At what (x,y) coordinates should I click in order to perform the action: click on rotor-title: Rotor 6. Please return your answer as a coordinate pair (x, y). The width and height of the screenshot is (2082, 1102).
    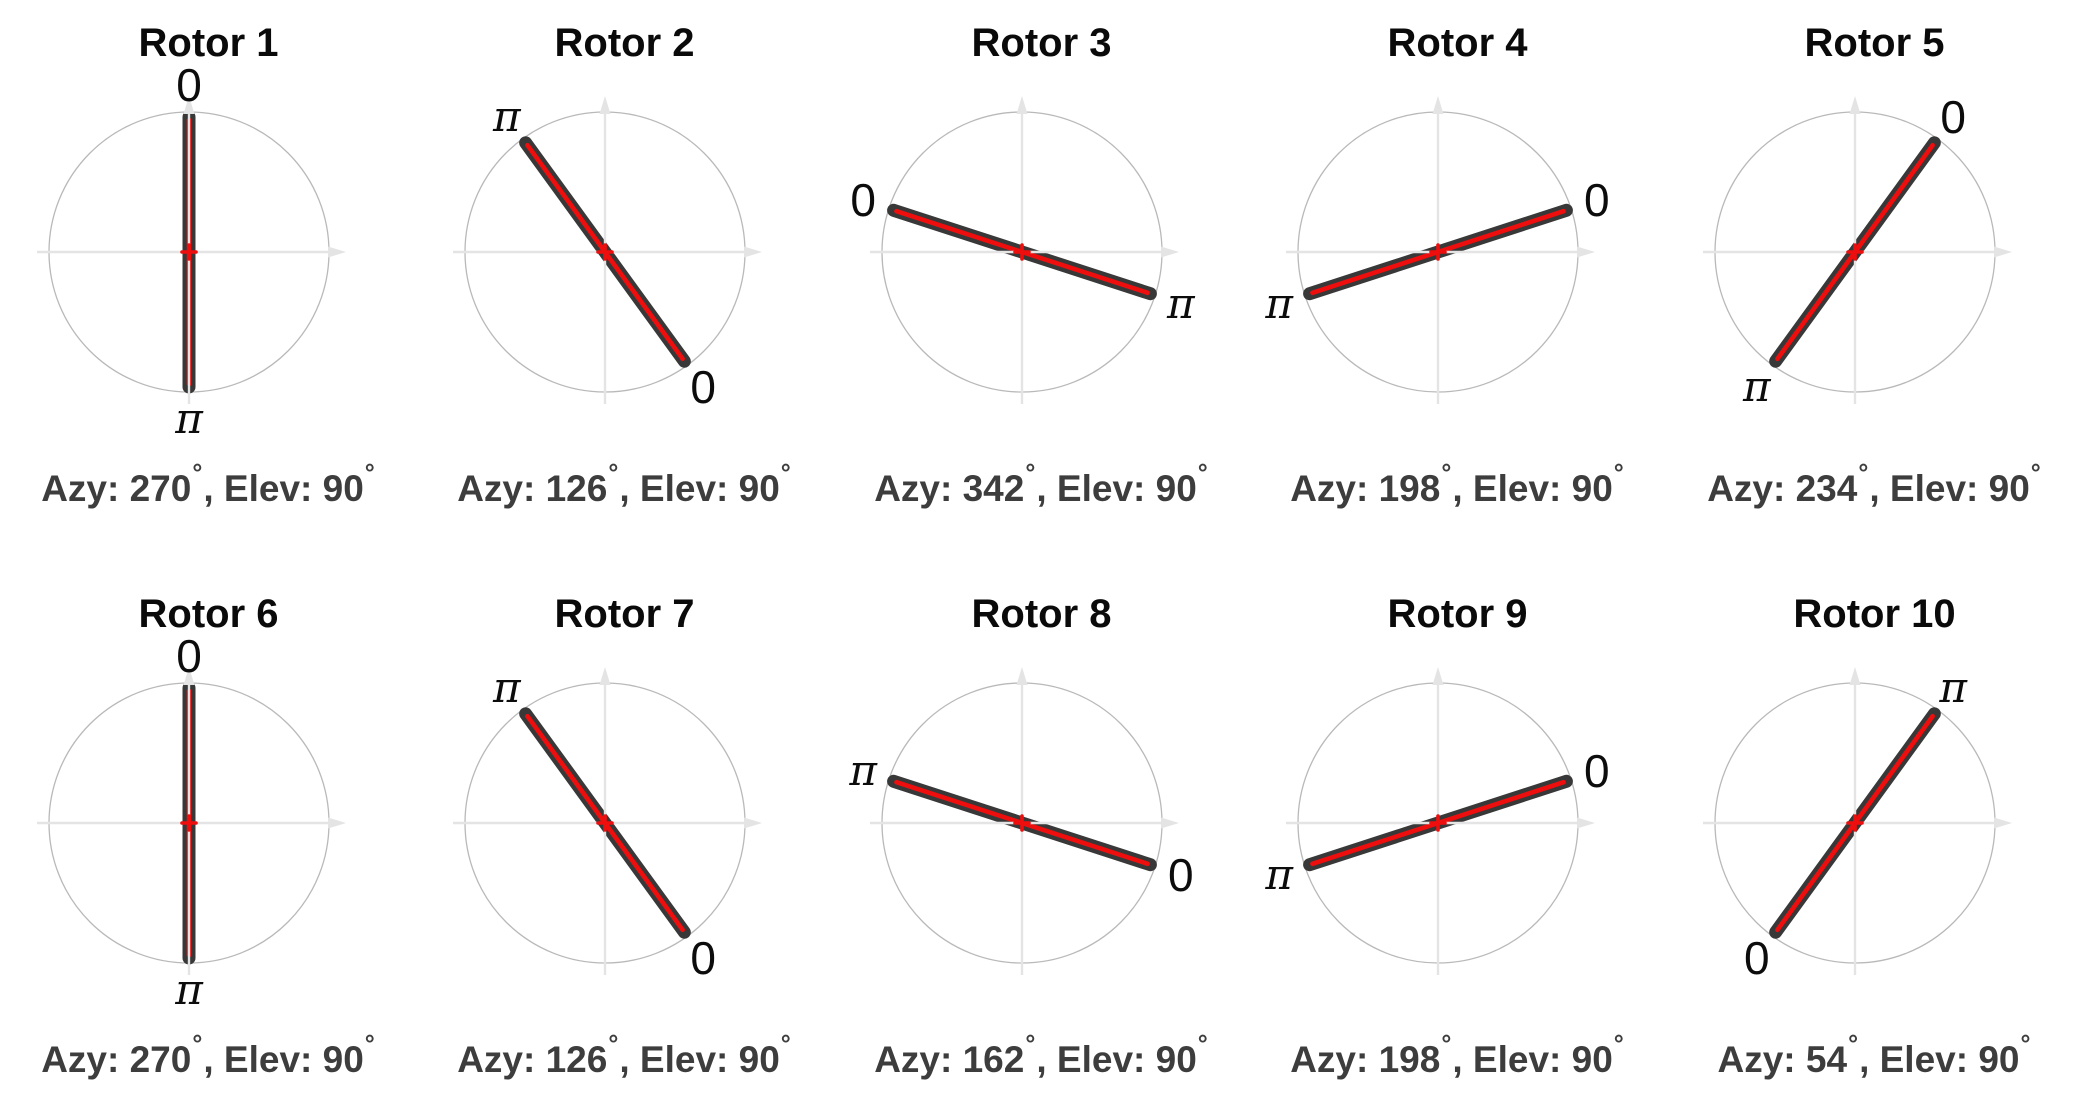
    Looking at the image, I should click on (208, 614).